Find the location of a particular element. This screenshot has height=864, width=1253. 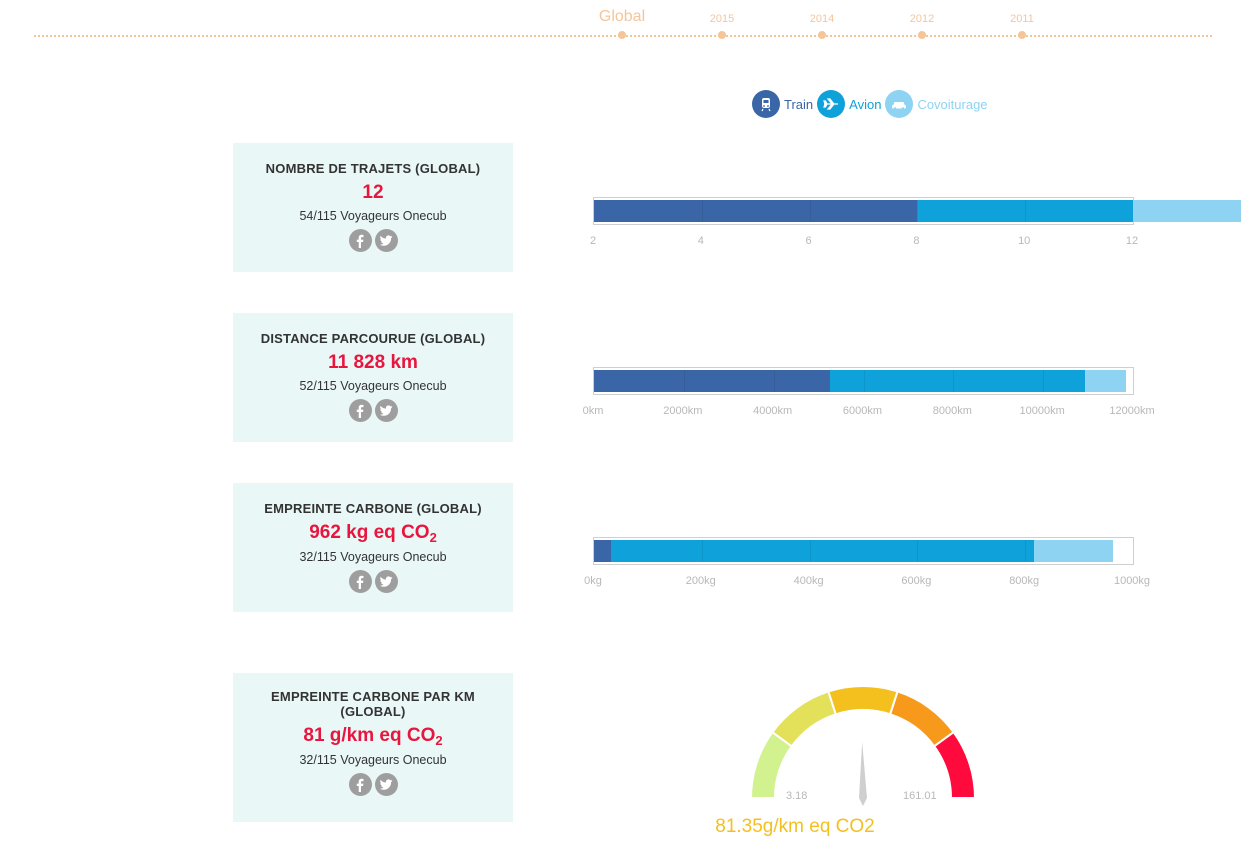

gauge-max-label: 161.01 is located at coordinates (920, 796).